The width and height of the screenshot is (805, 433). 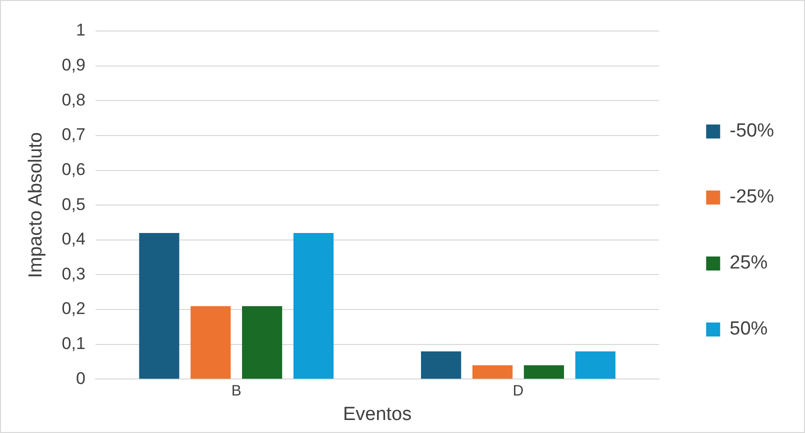 What do you see at coordinates (74, 134) in the screenshot?
I see `y-tick-label: 0,7` at bounding box center [74, 134].